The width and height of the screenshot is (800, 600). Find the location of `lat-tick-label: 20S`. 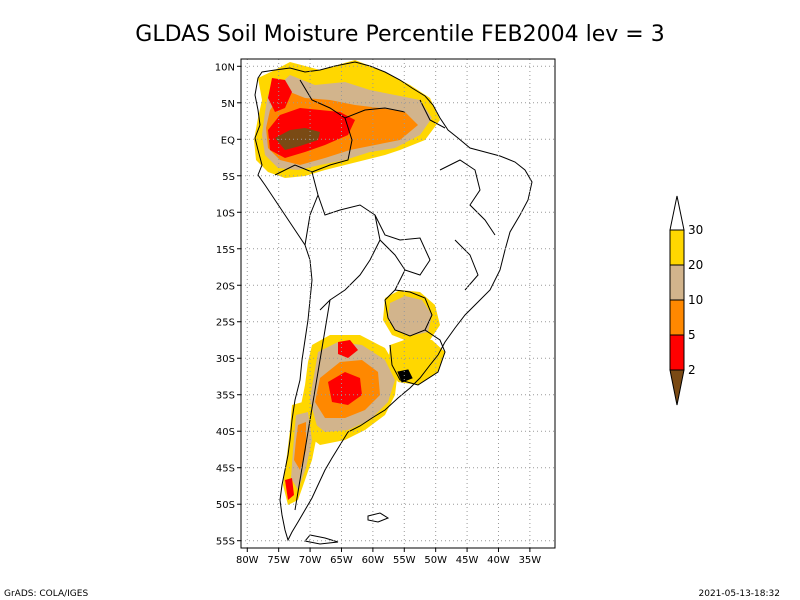

lat-tick-label: 20S is located at coordinates (225, 286).